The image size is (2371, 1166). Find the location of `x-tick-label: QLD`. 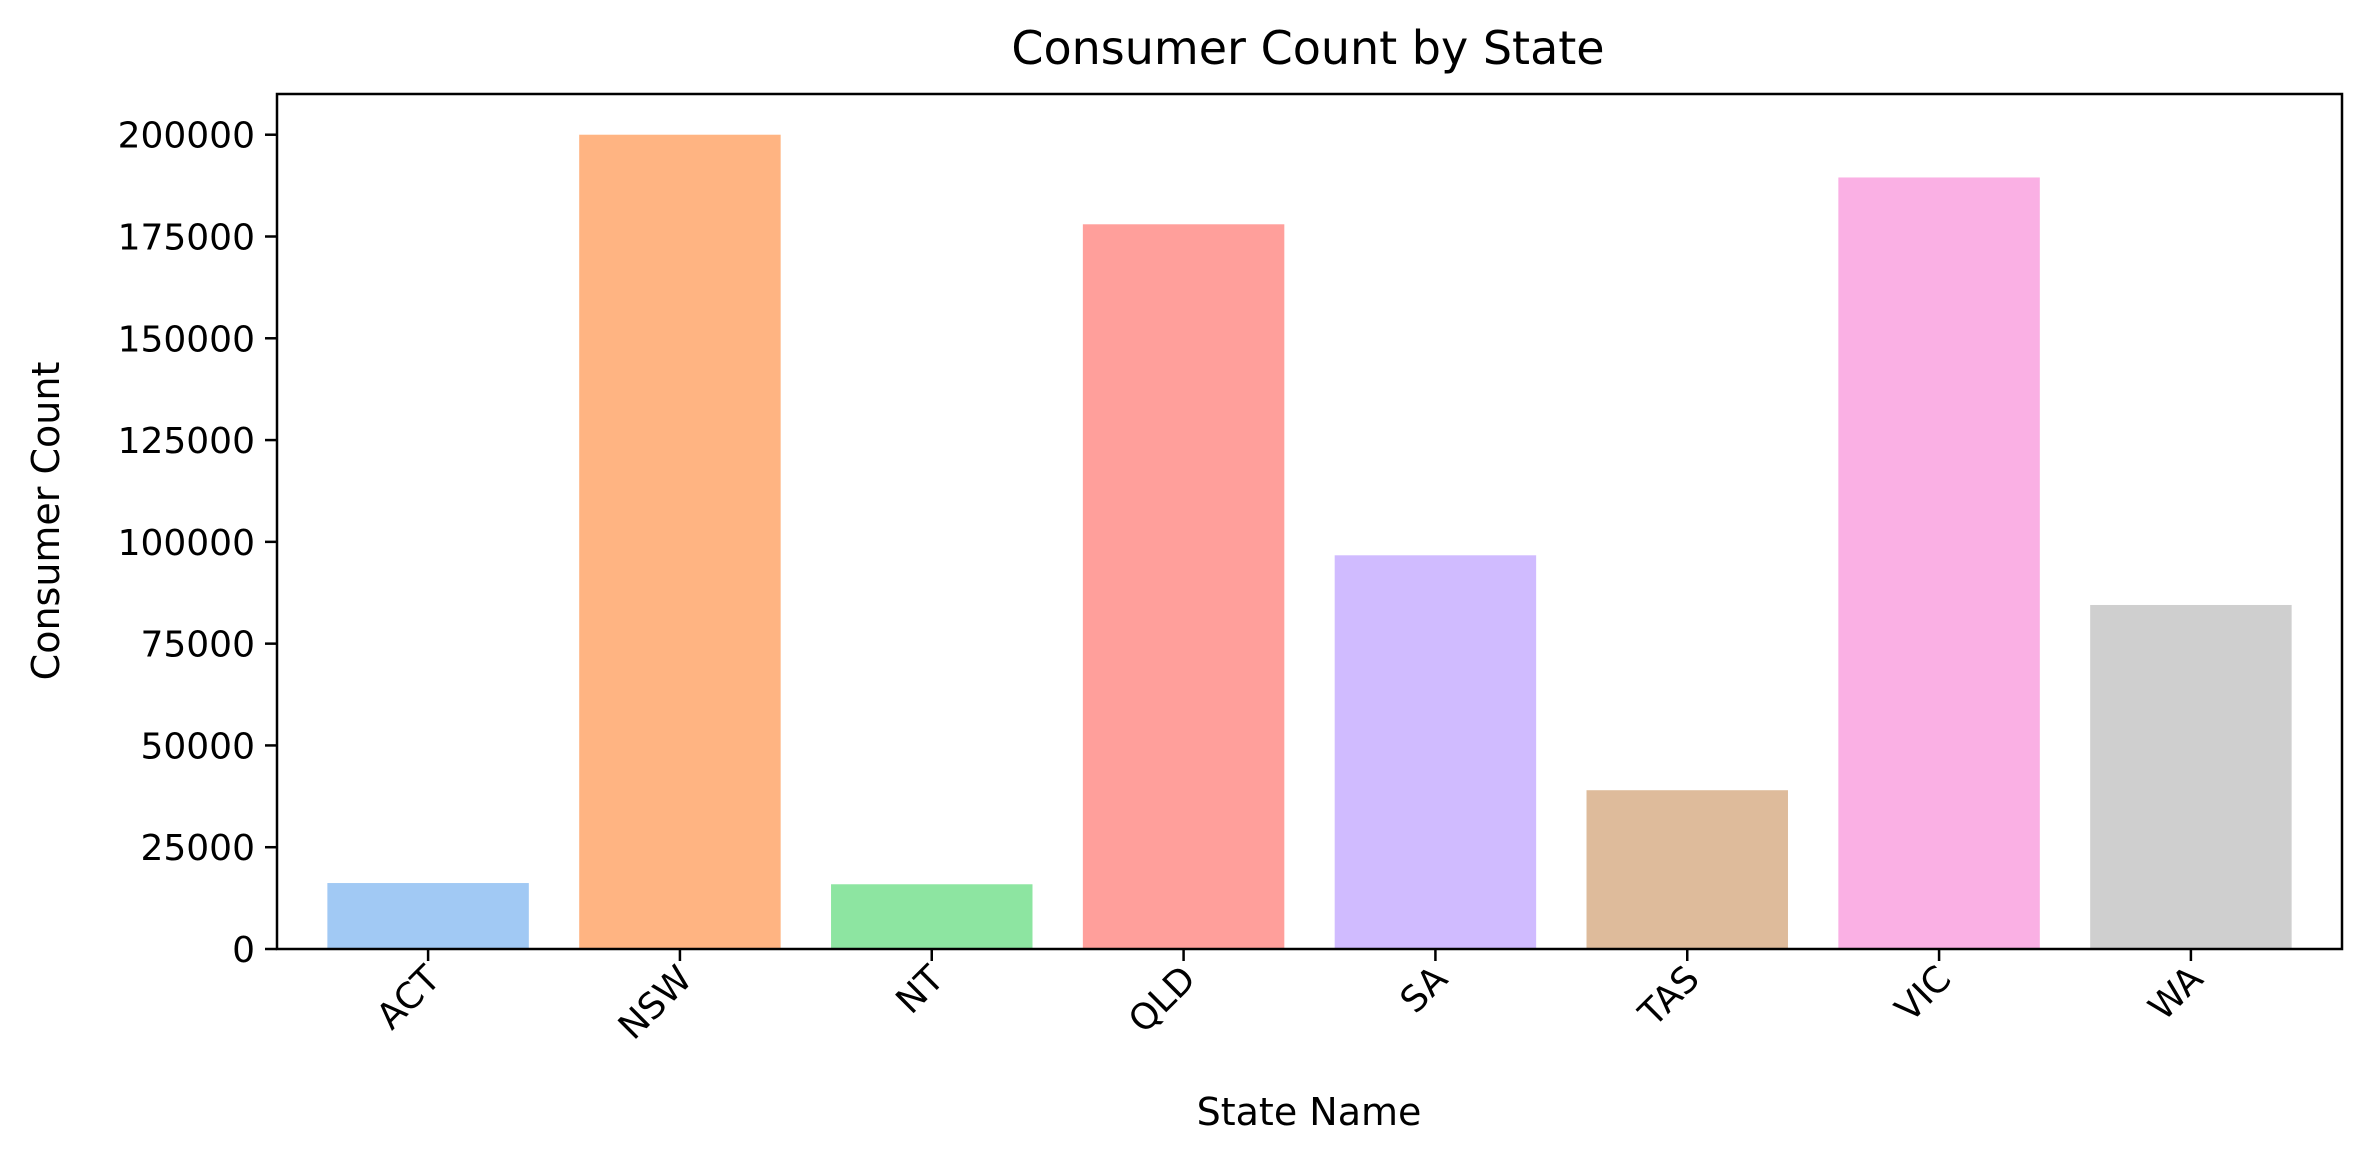

x-tick-label: QLD is located at coordinates (1162, 999).